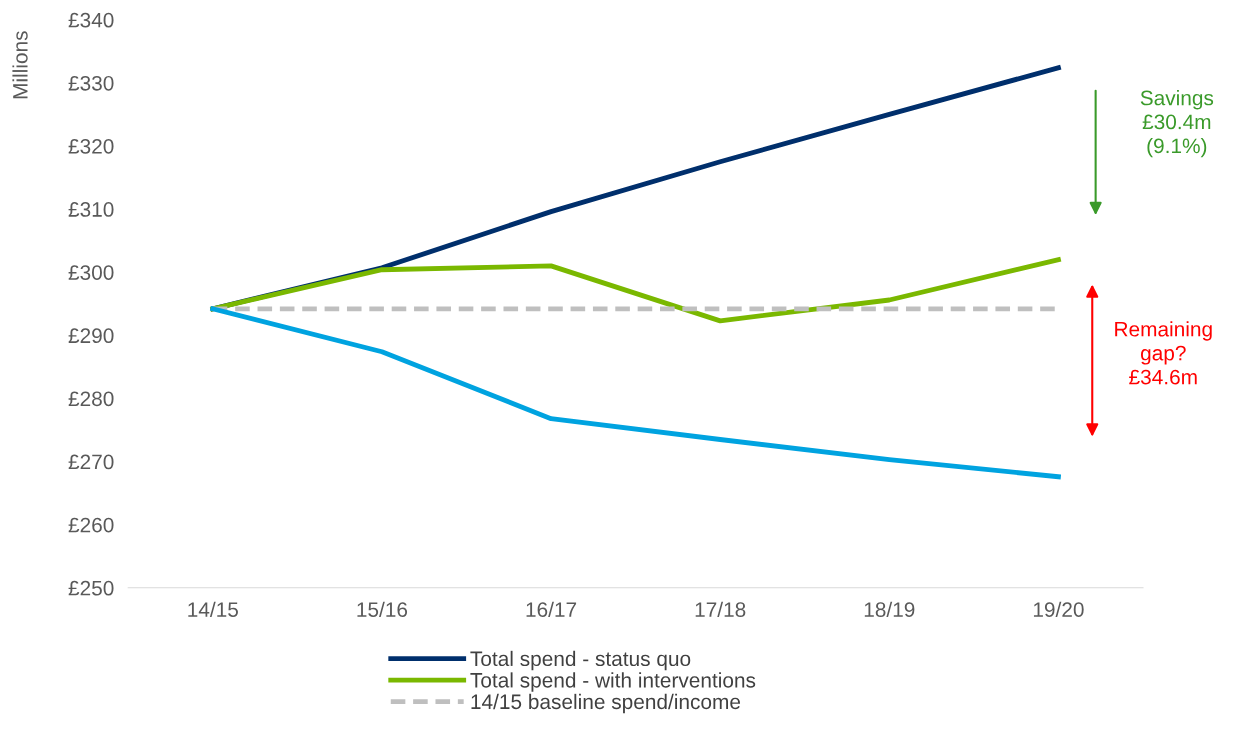 The image size is (1233, 732). Describe the element at coordinates (91, 209) in the screenshot. I see `y-tick-label: £310` at that location.